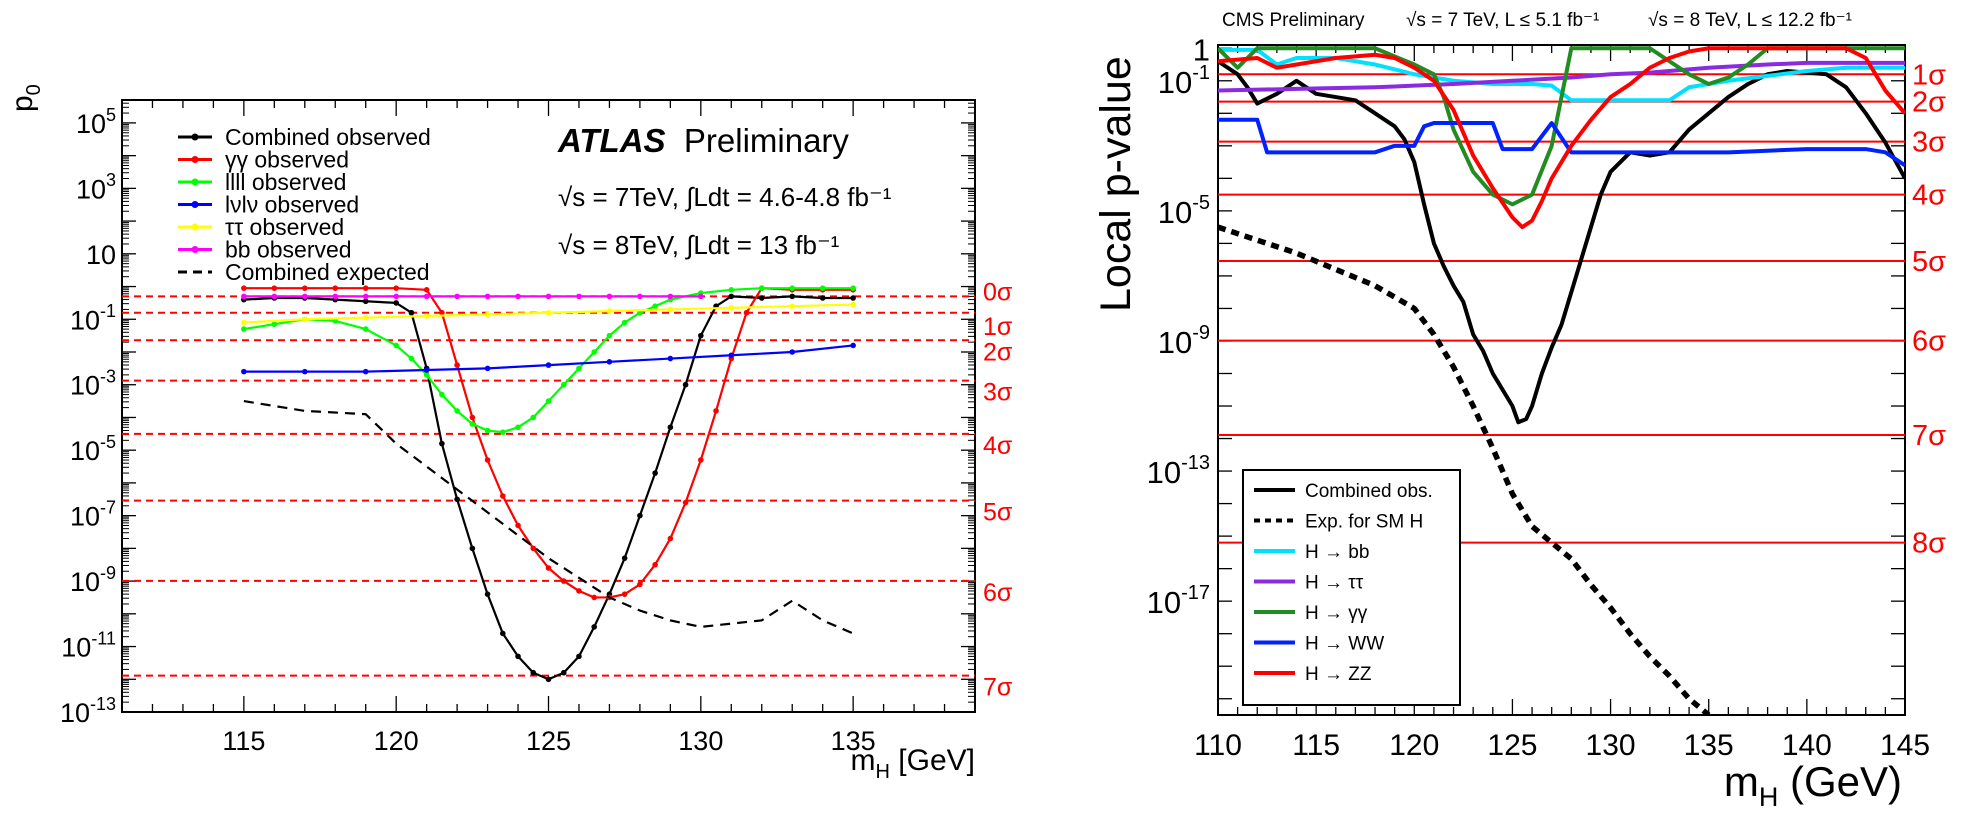 The image size is (1963, 821). I want to click on atlas-x-tick-label: 125, so click(548, 741).